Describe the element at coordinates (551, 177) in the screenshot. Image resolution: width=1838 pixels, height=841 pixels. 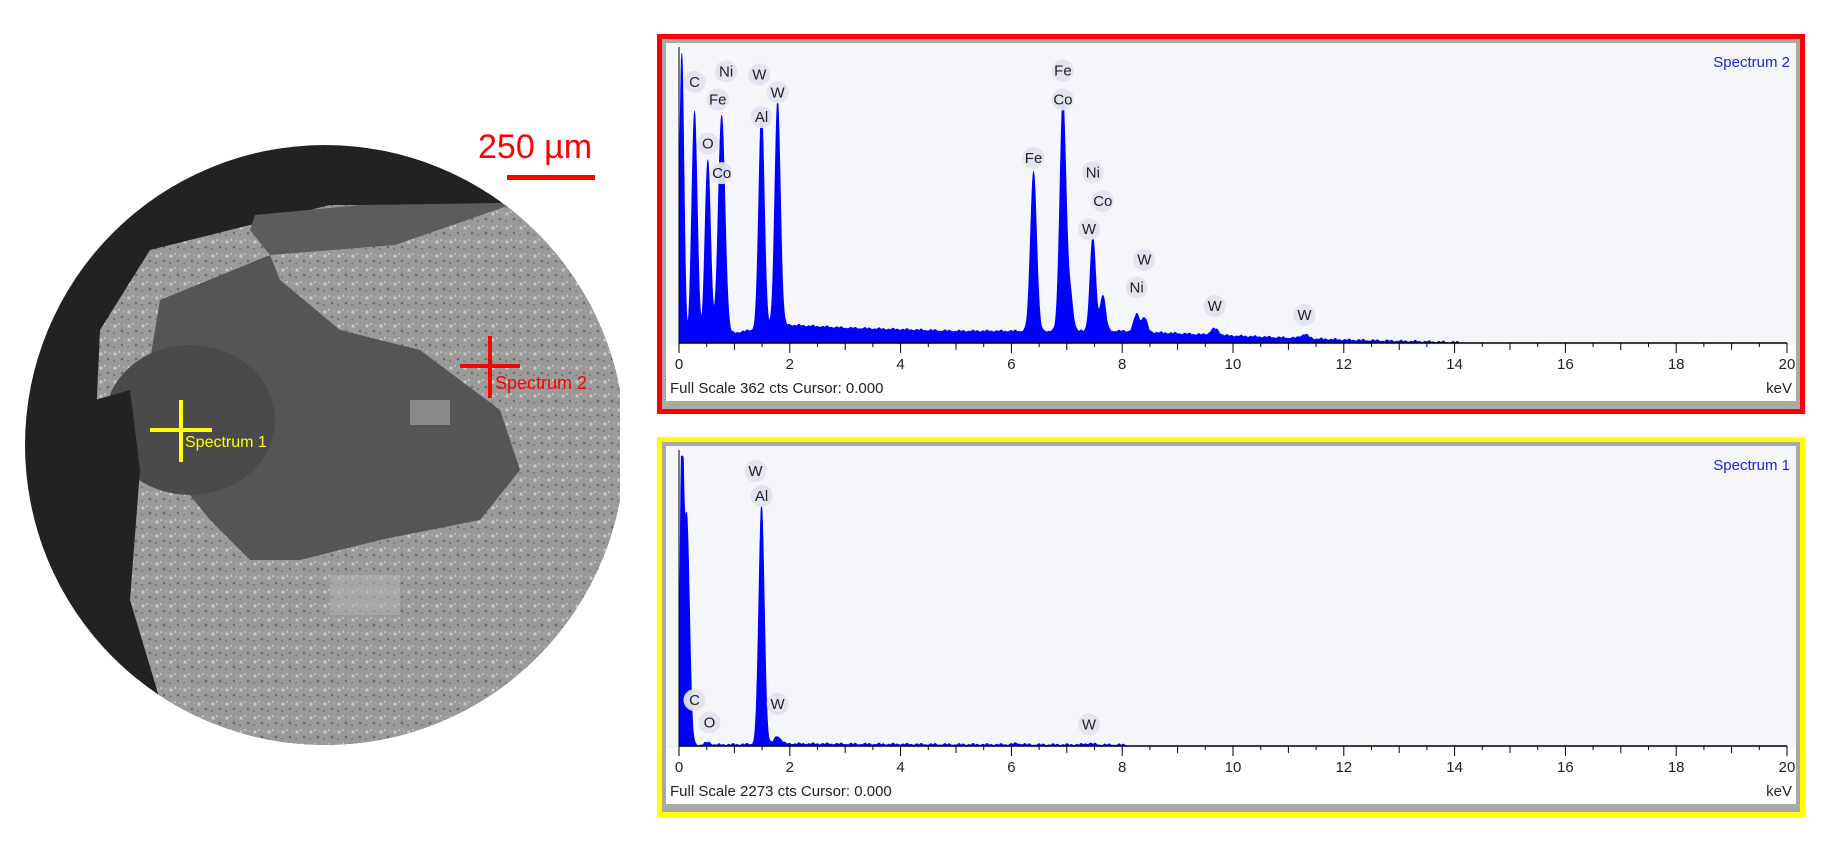
I see `scale-bar` at that location.